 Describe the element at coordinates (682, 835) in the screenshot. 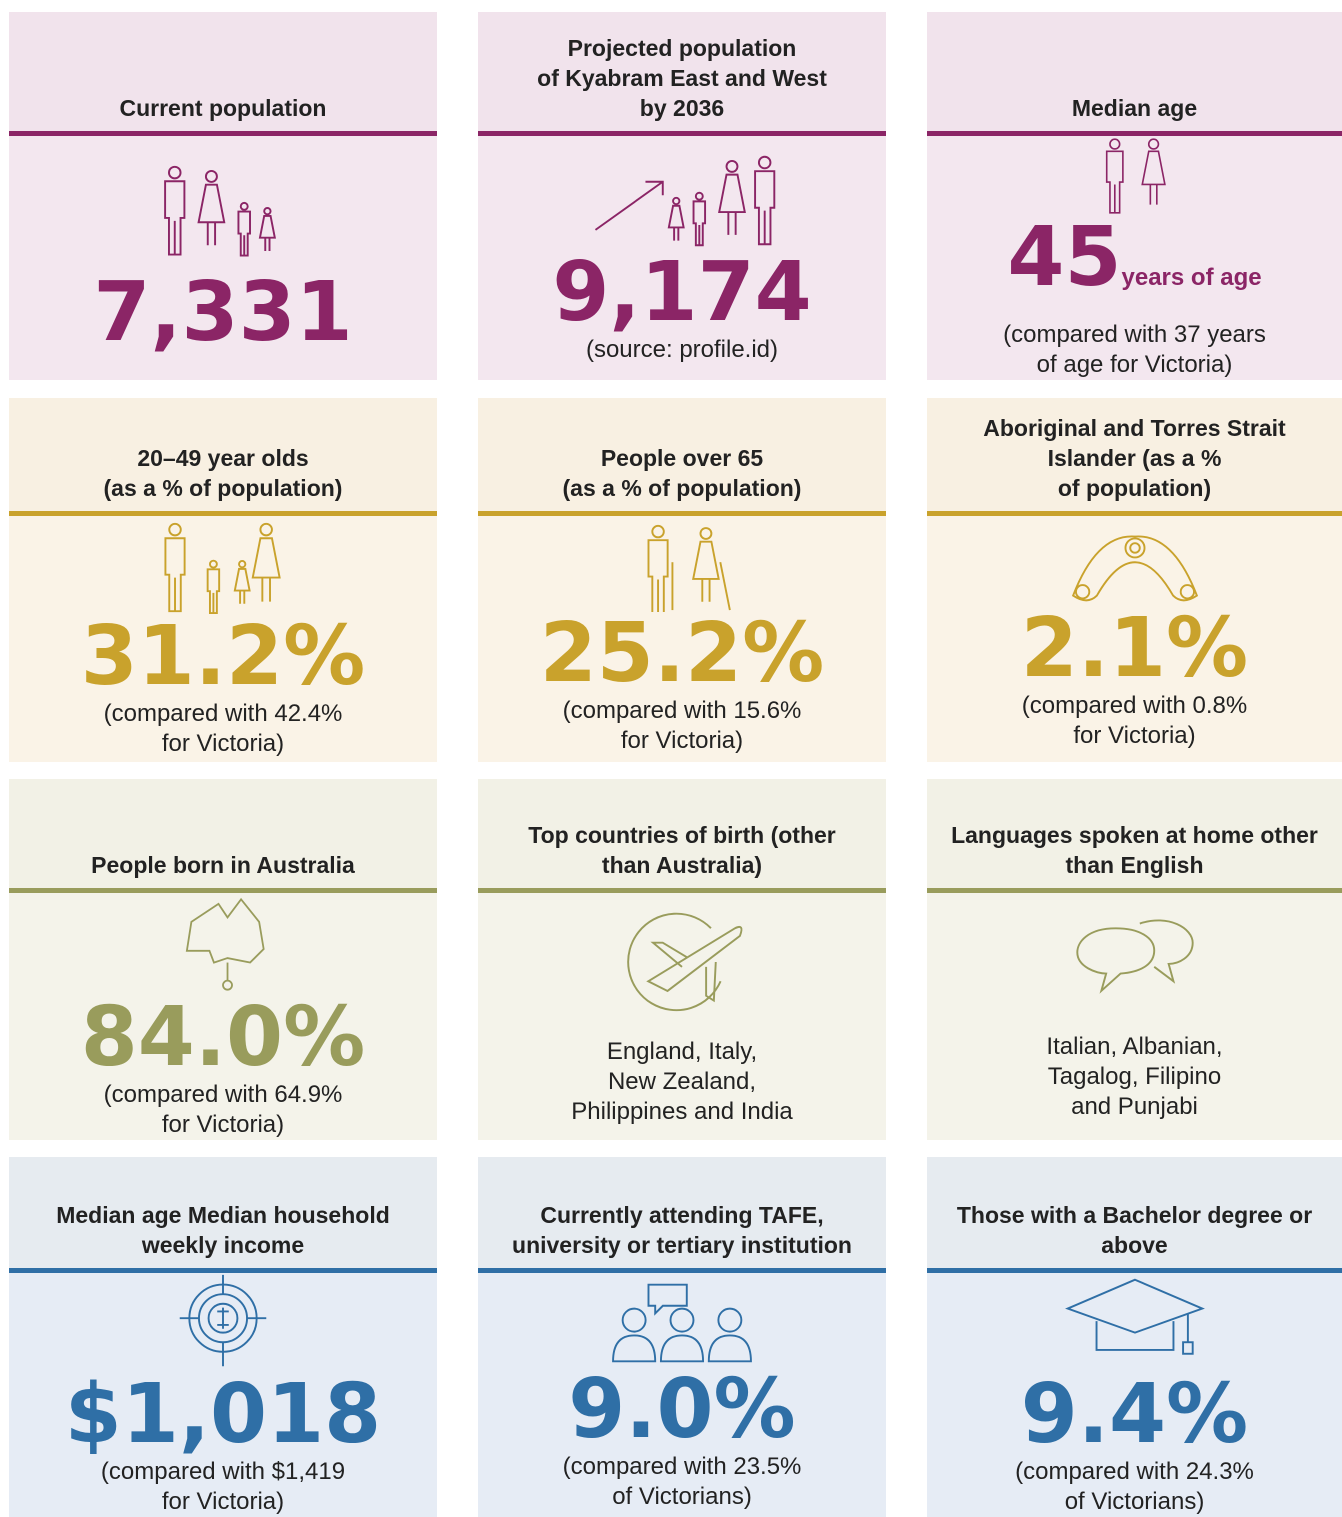

I see `card-title: Top countries of birth (other` at that location.